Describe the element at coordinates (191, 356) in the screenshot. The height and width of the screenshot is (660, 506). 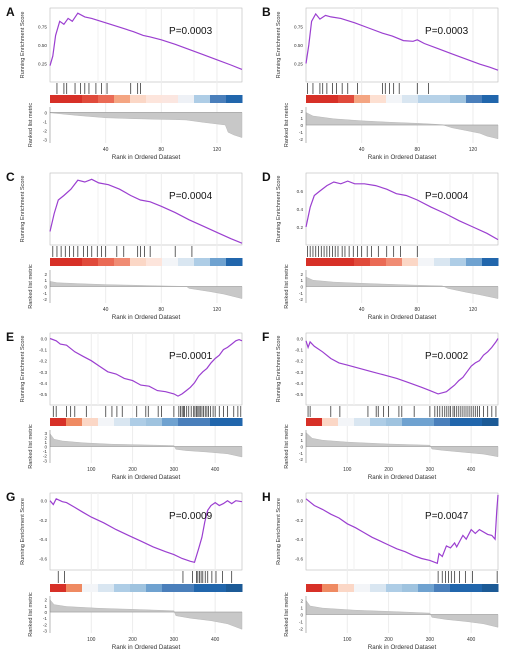
I see `p-value-label: P=0.0001` at that location.